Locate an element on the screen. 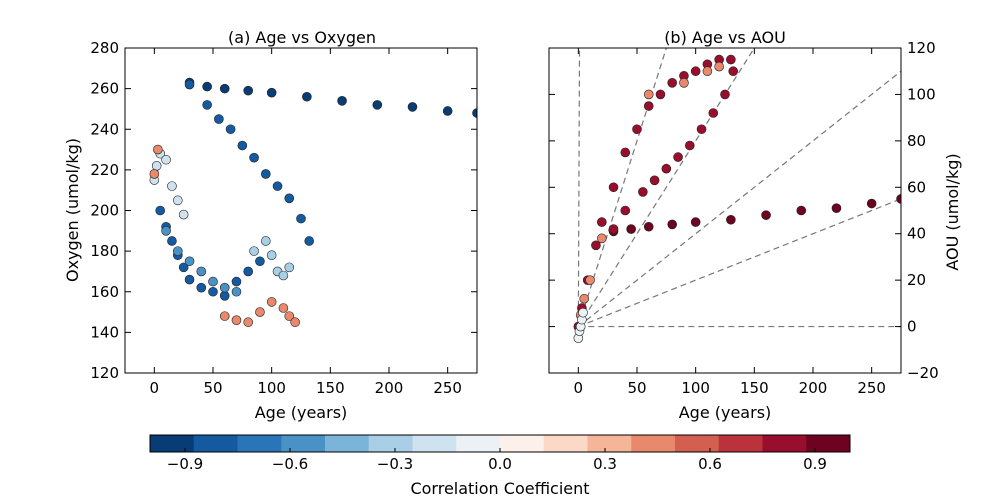 Image resolution: width=1000 pixels, height=504 pixels. y-tick-label: 100 is located at coordinates (921, 94).